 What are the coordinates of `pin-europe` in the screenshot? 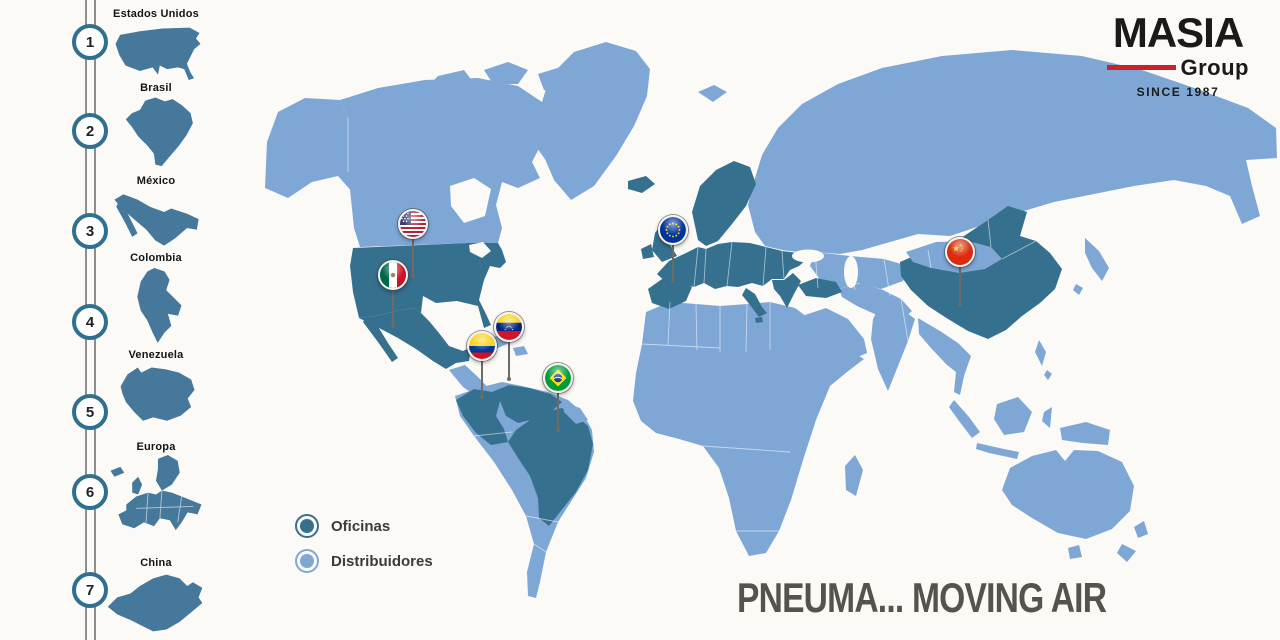 It's located at (673, 249).